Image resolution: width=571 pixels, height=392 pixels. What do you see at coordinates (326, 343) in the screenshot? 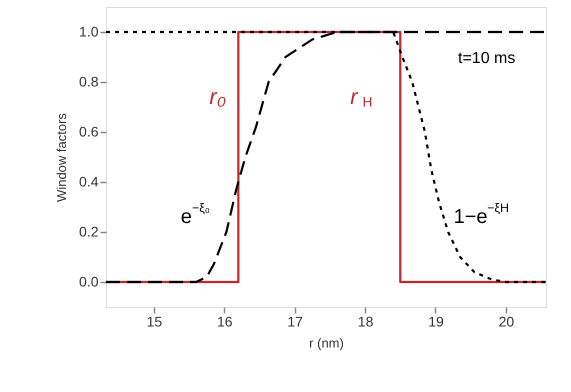
I see `x-axis-title: r (nm)` at bounding box center [326, 343].